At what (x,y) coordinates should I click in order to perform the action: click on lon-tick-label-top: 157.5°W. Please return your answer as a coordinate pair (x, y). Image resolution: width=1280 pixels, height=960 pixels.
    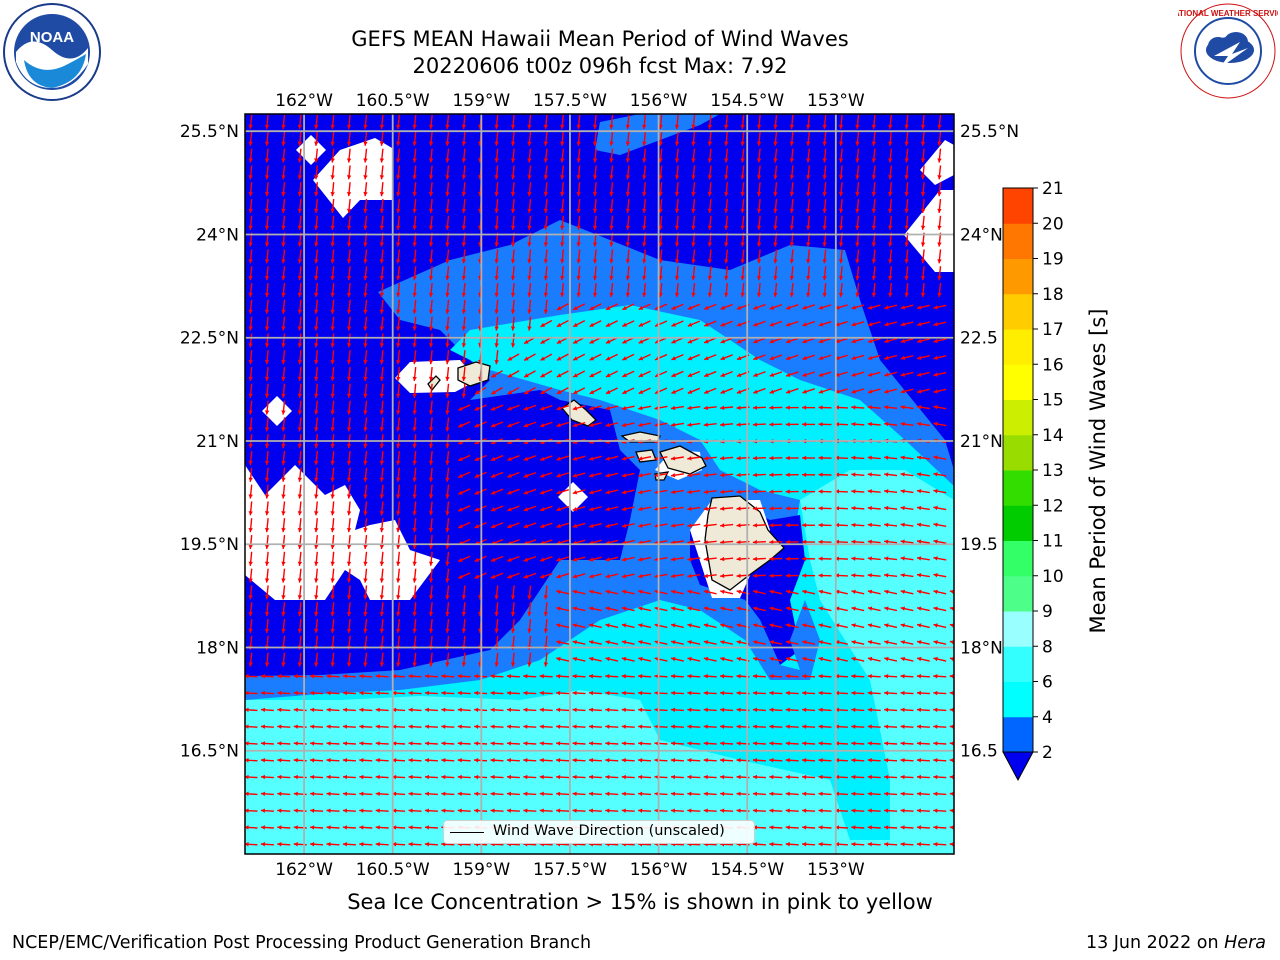
    Looking at the image, I should click on (570, 101).